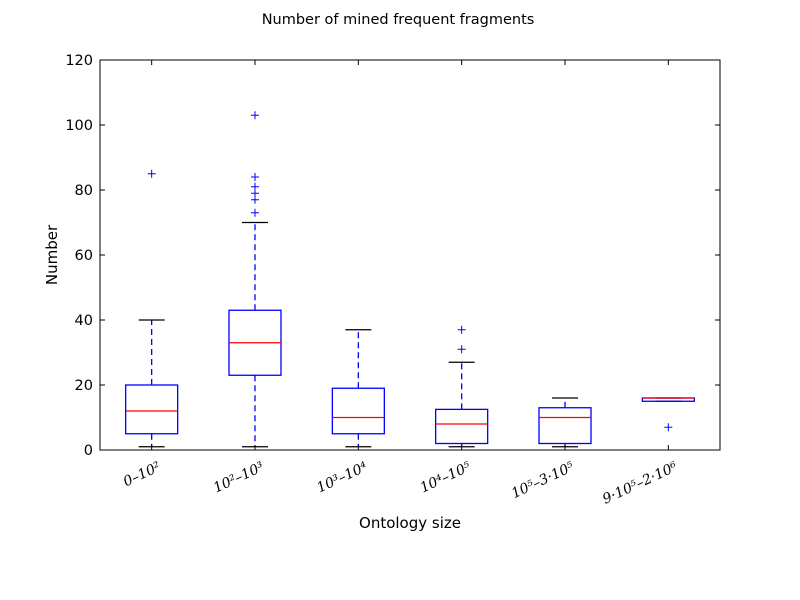  I want to click on y-tick-label: 60, so click(84, 256).